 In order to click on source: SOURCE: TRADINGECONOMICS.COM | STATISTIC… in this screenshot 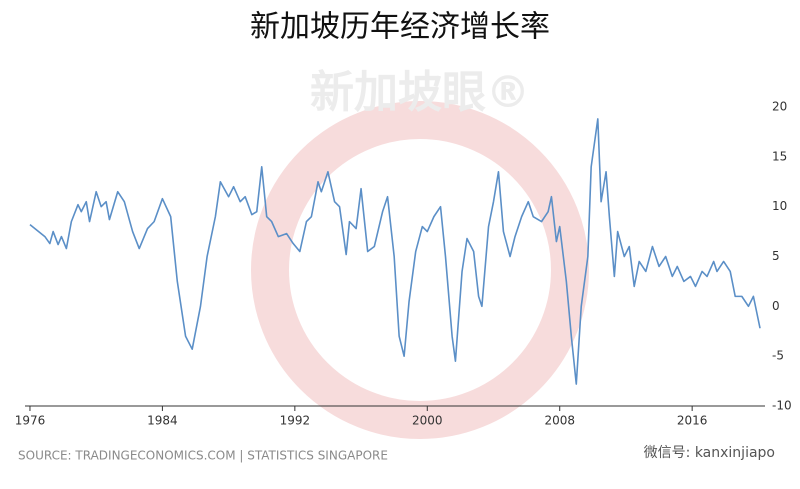, I will do `click(203, 456)`.